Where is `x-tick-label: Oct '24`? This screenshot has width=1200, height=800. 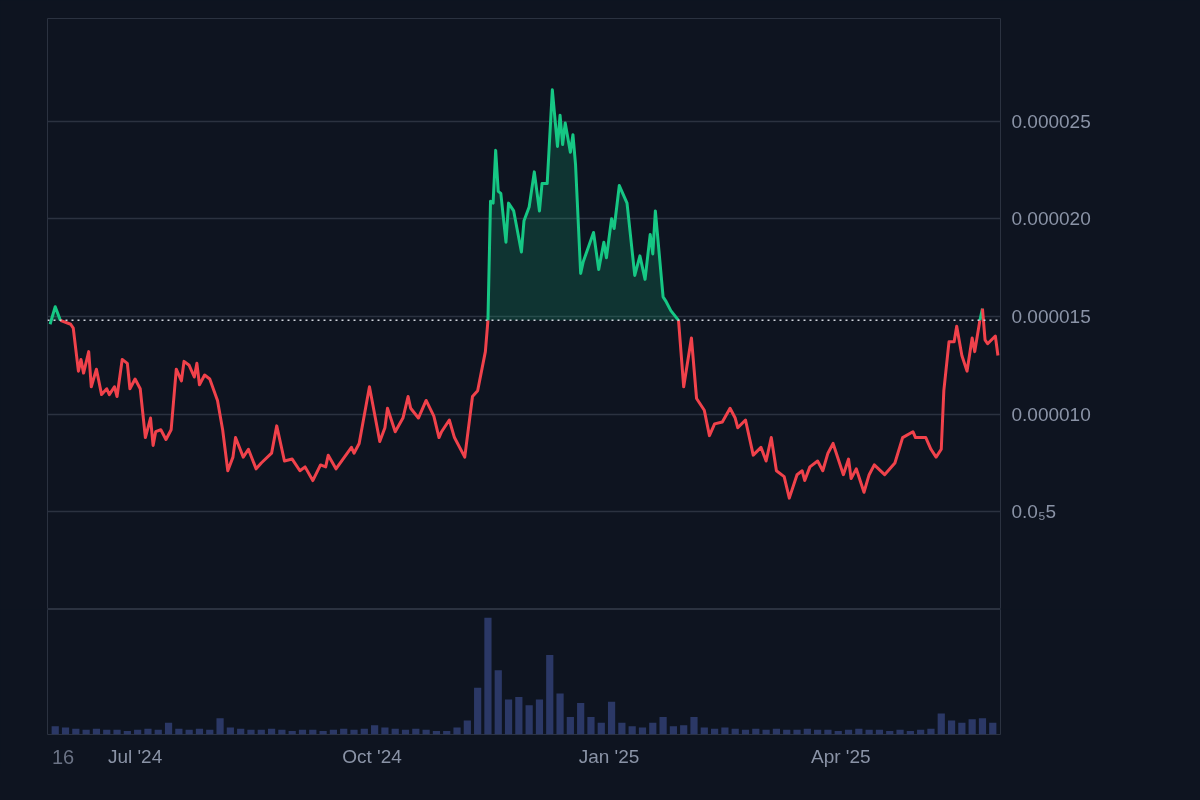 x-tick-label: Oct '24 is located at coordinates (372, 756).